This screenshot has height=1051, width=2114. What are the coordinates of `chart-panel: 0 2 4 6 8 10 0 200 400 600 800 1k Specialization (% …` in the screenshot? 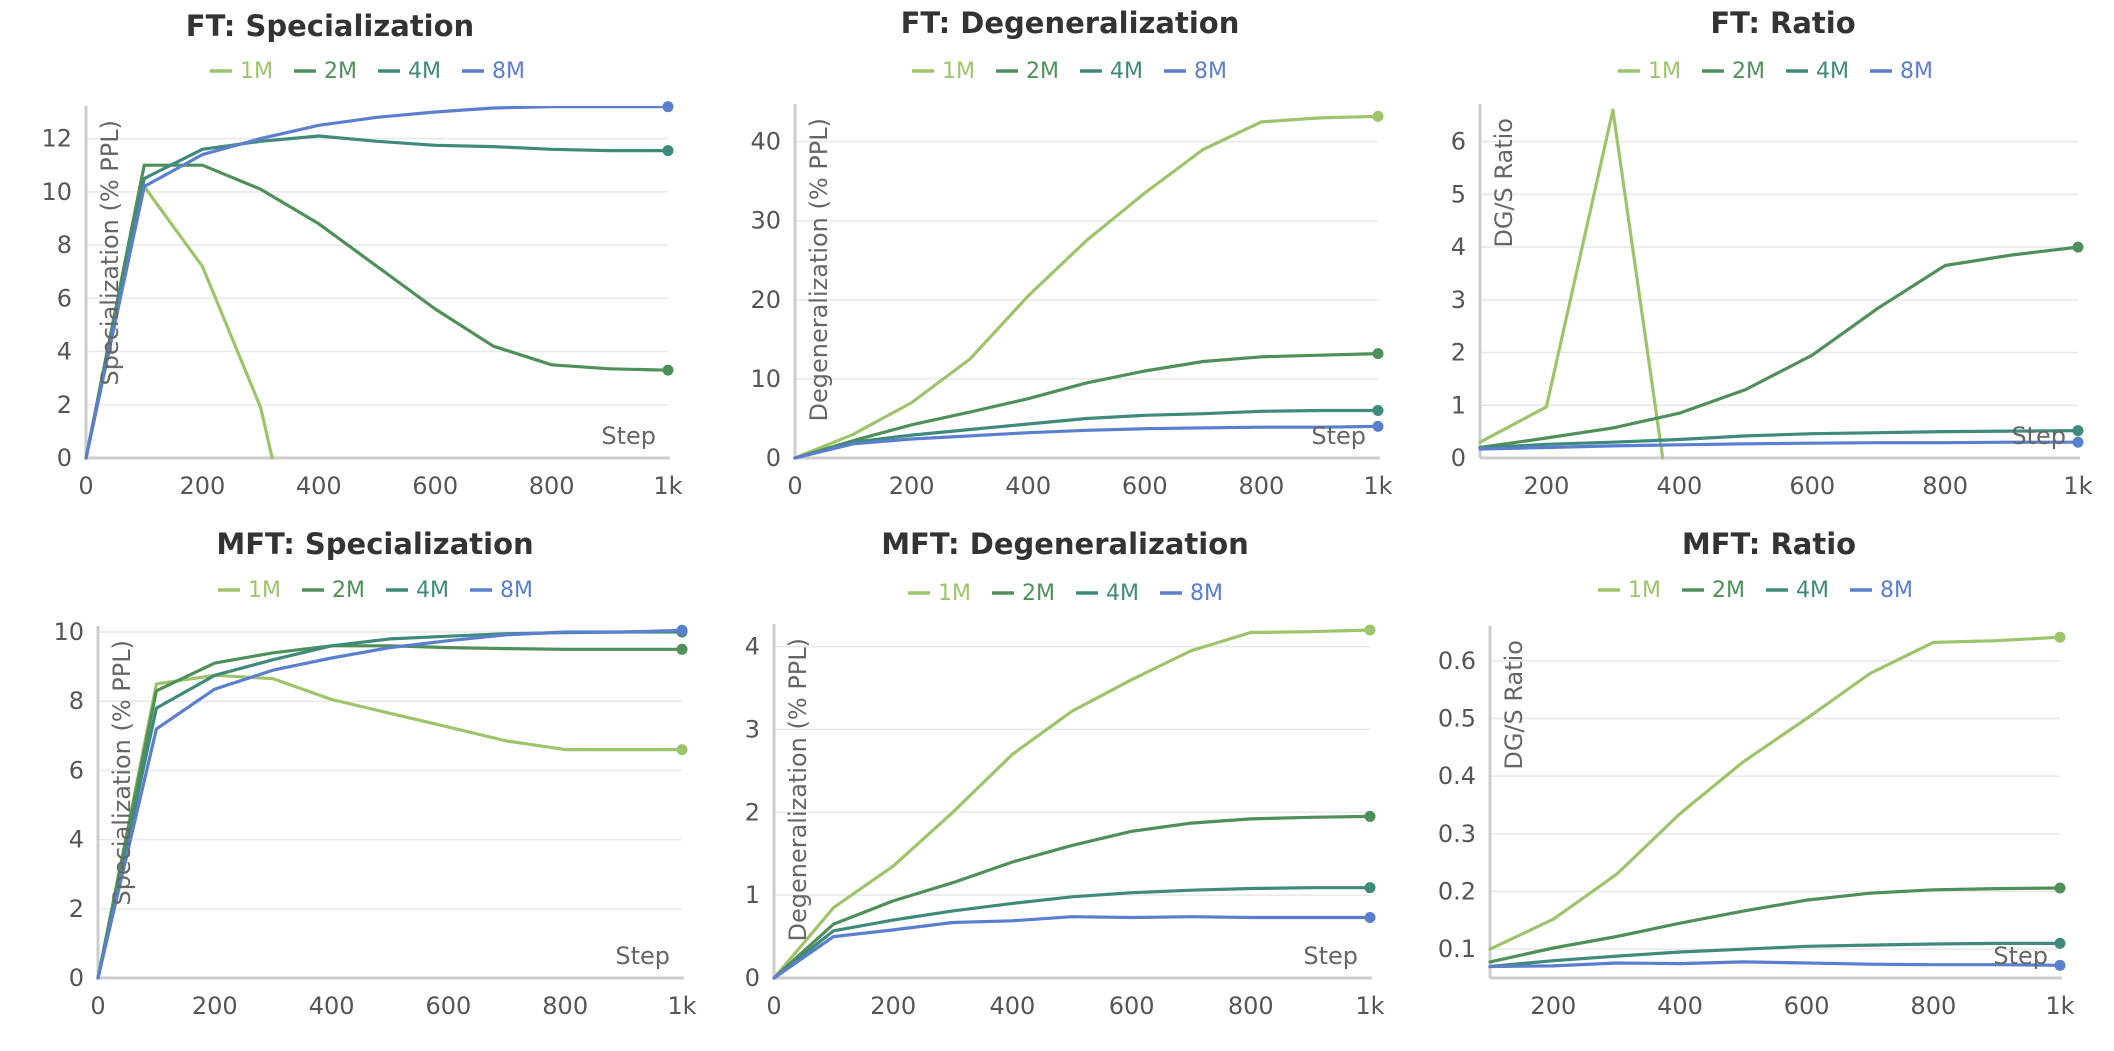 It's located at (374, 773).